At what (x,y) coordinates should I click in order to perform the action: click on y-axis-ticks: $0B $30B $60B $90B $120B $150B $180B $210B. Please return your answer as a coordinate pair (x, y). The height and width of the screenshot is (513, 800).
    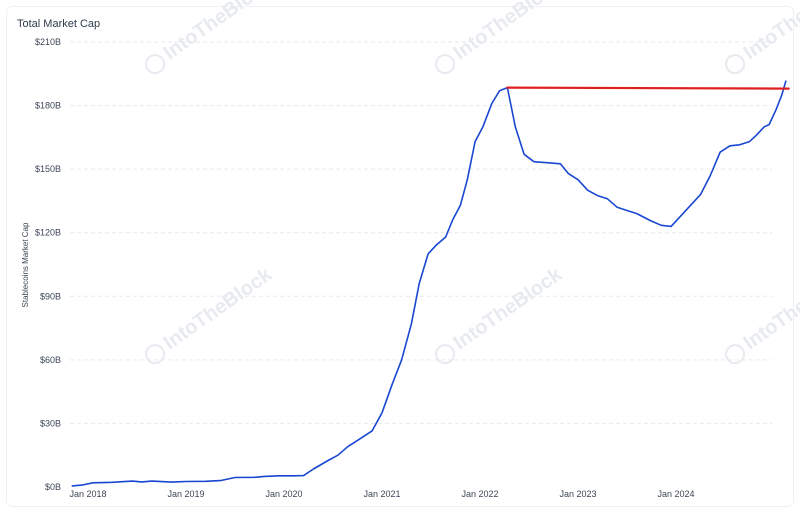
    Looking at the image, I should click on (48, 264).